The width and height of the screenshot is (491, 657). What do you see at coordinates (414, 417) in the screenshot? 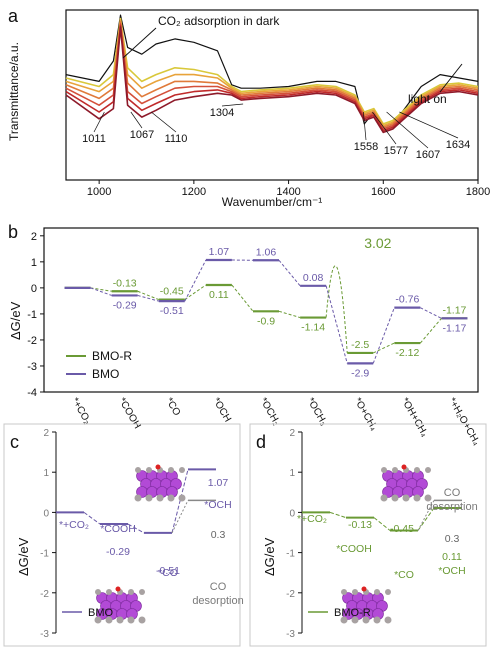
I see `x-category-label: *OH+CH₄` at bounding box center [414, 417].